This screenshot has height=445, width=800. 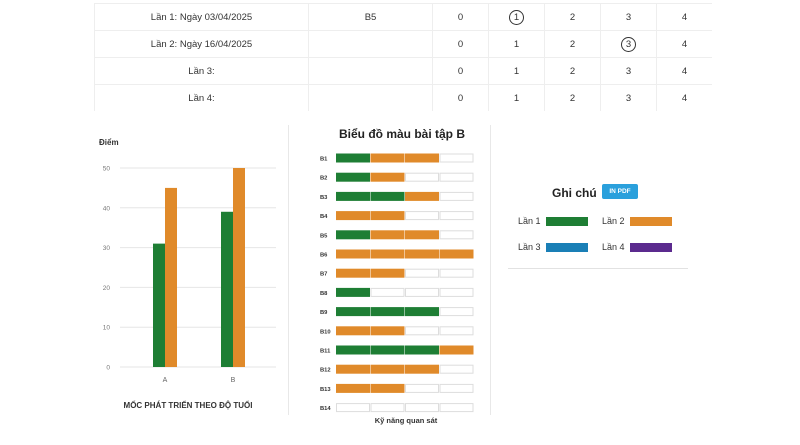 I want to click on attempt-label: Lần 3:, so click(x=201, y=71).